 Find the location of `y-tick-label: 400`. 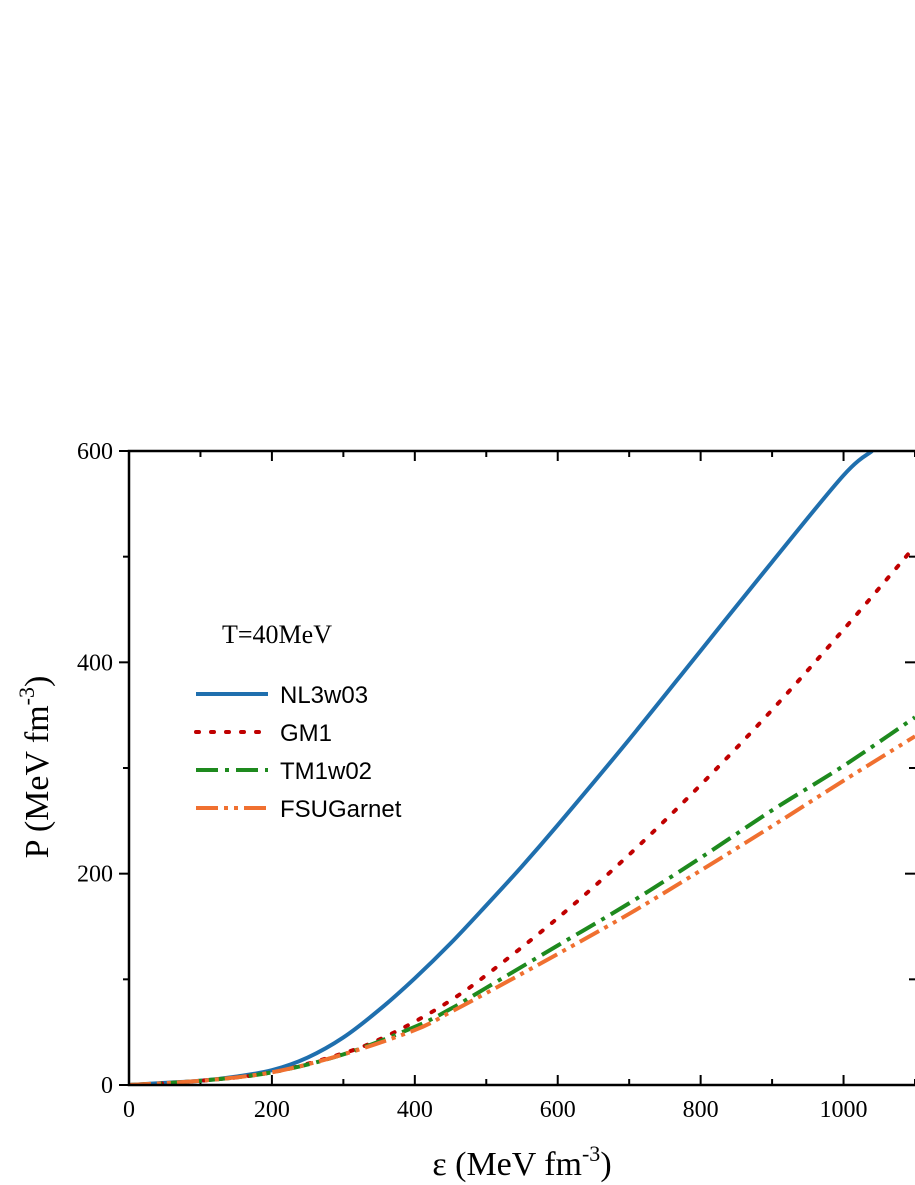

y-tick-label: 400 is located at coordinates (95, 663).